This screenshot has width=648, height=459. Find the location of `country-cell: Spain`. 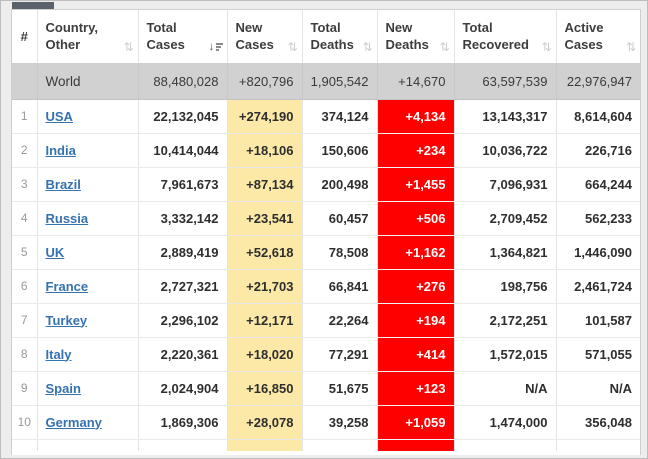

country-cell: Spain is located at coordinates (87, 388).